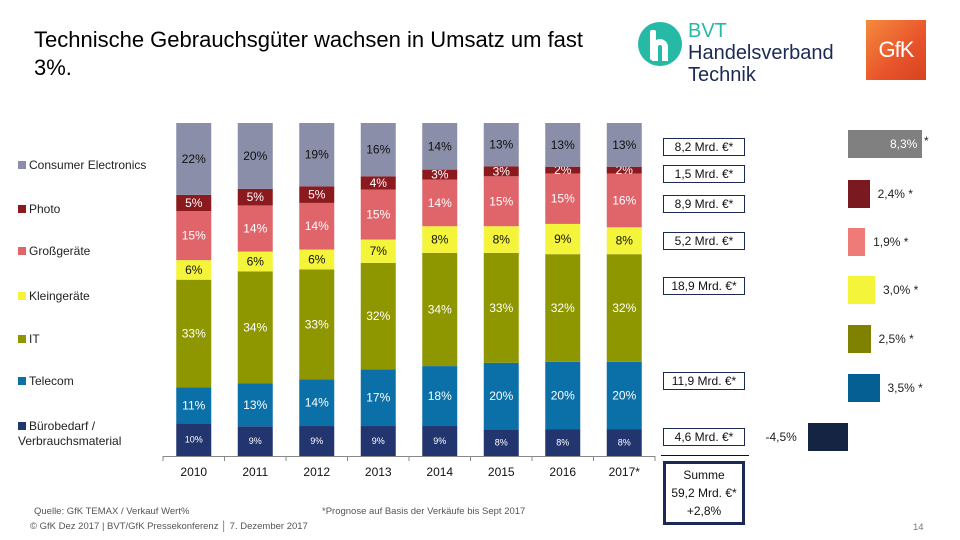 This screenshot has width=960, height=540. Describe the element at coordinates (112, 511) in the screenshot. I see `source-note: Quelle: GfK TEMAX / Verkauf Wert%` at that location.